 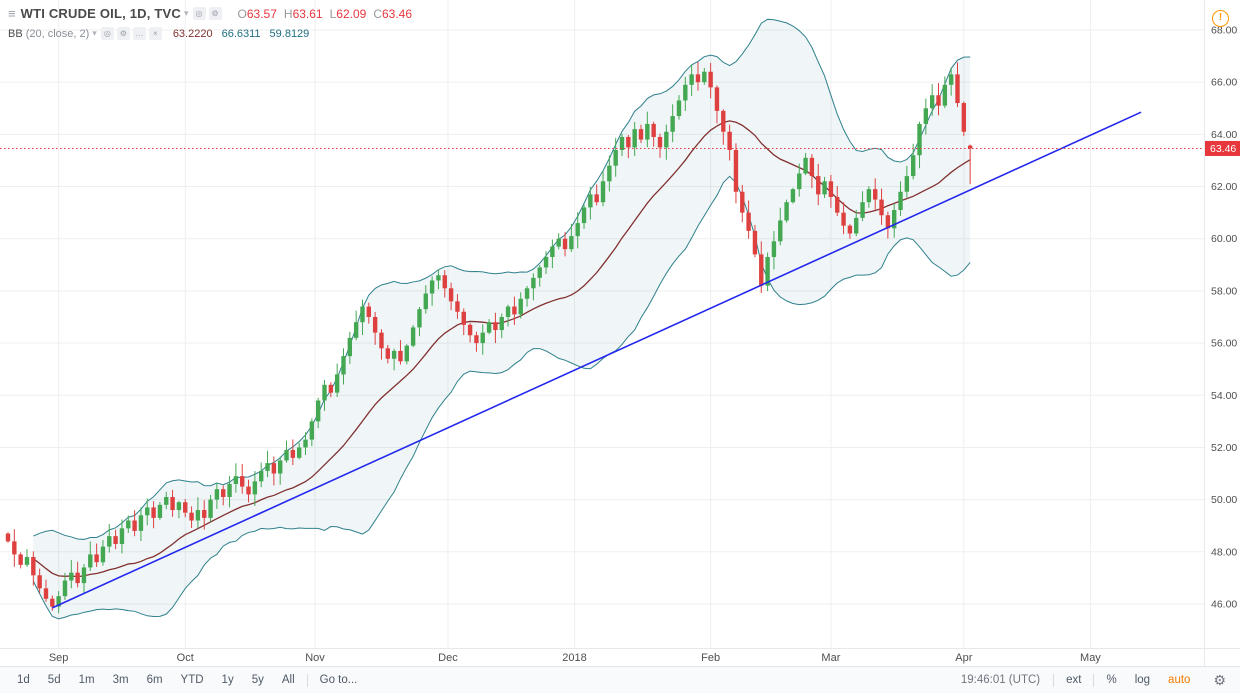 I want to click on clock-utc: 19:46:01 (UTC), so click(x=1000, y=680).